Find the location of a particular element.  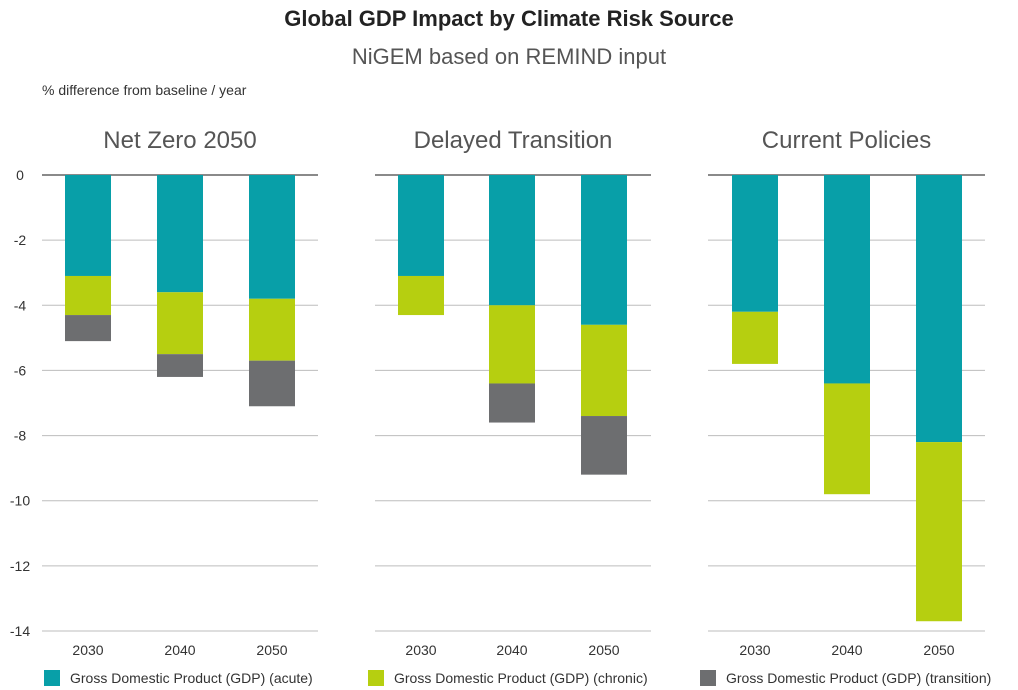

panel-title: Current Policies is located at coordinates (846, 140).